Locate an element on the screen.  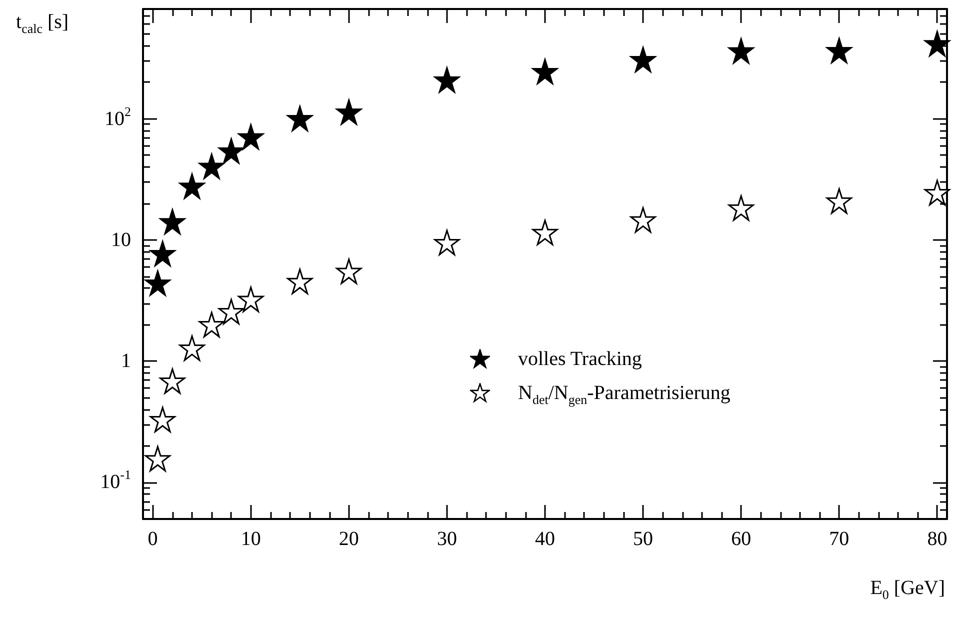
y-tick-label: 10$^{2}$ is located at coordinates (117, 117).